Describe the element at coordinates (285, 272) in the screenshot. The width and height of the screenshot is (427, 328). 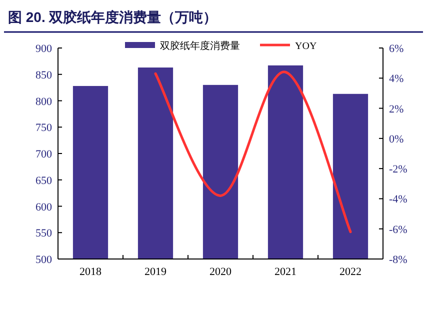
I see `x-tick-label: 2021` at that location.